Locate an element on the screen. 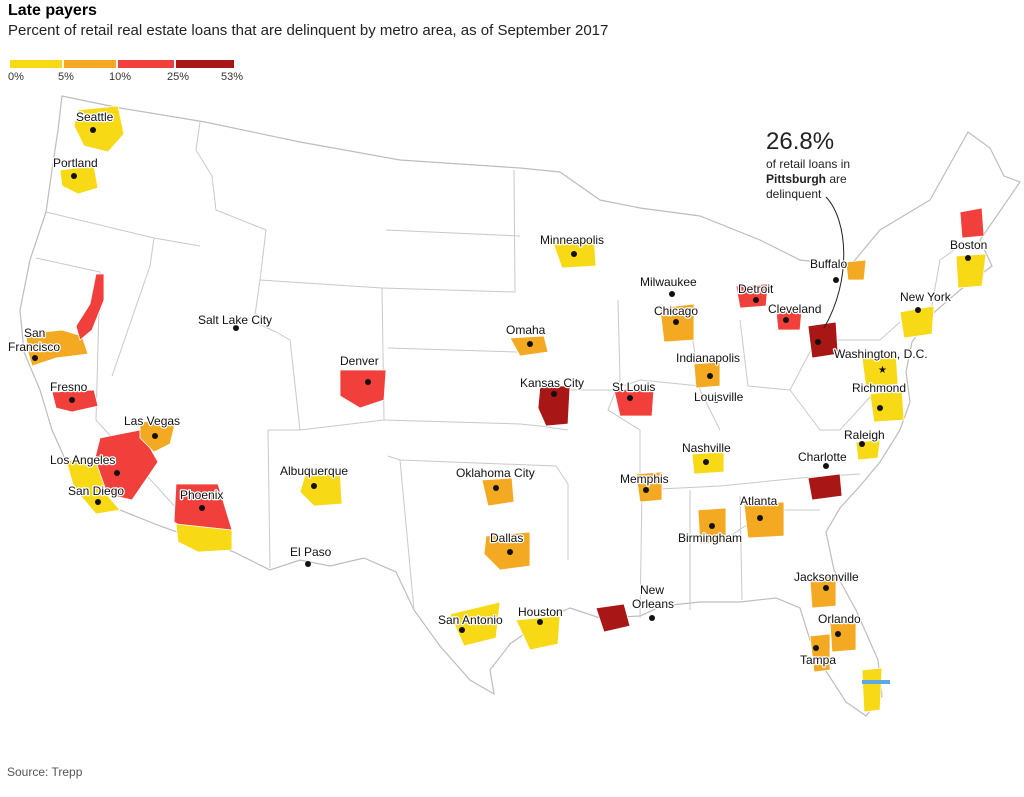 Image resolution: width=1024 pixels, height=797 pixels. map-title: Late payers is located at coordinates (52, 10).